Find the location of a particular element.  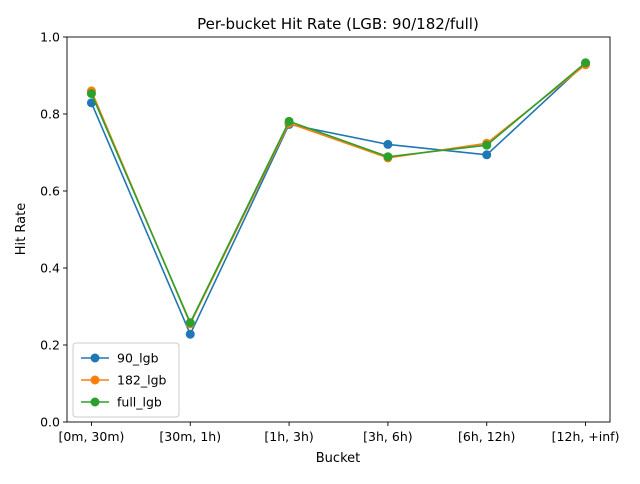

x-tick-label: [12h, +inf) is located at coordinates (586, 436).